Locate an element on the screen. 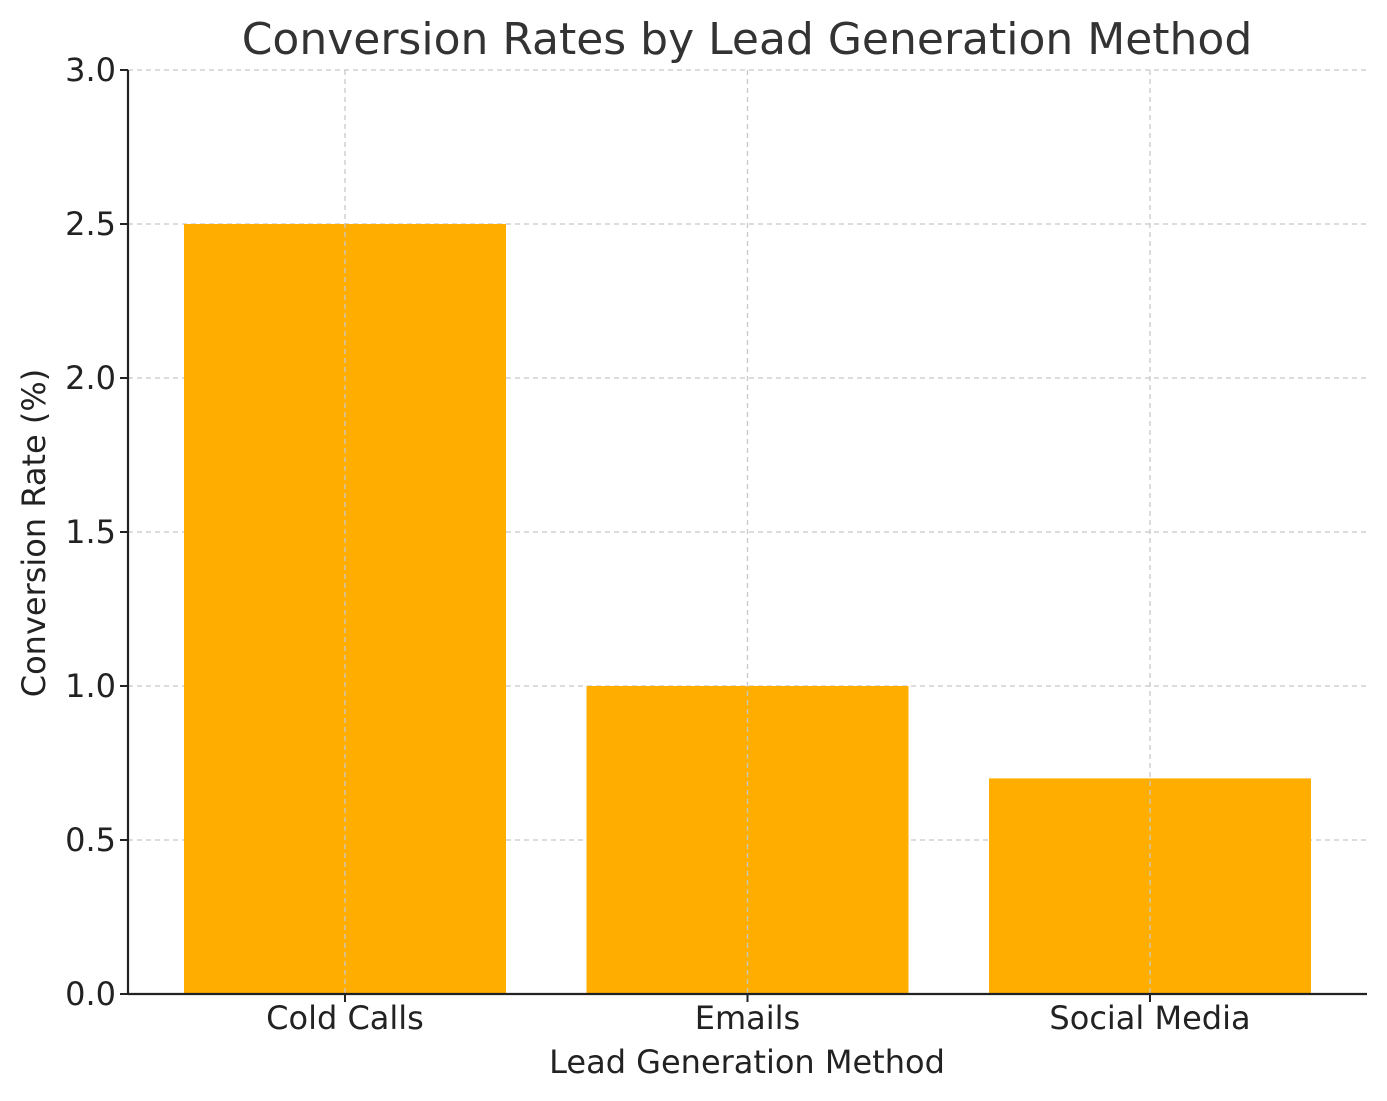  y-tick-label: 1.5 is located at coordinates (90, 532).